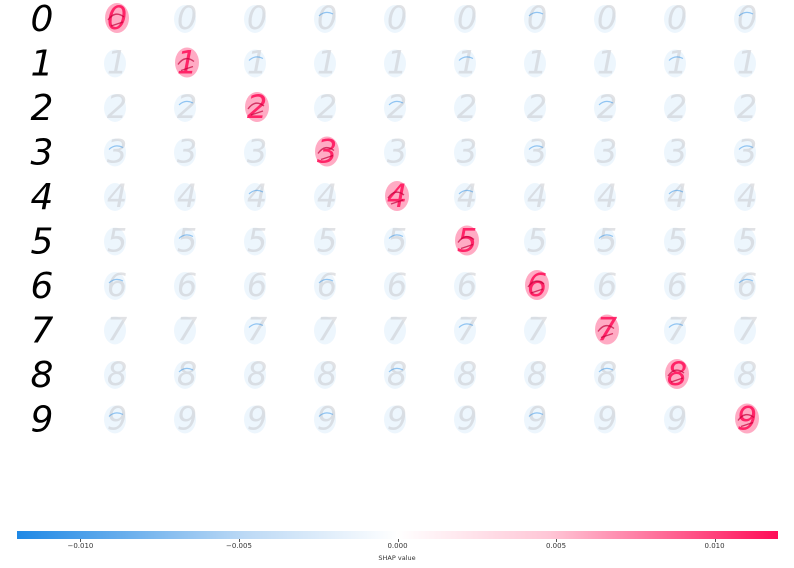 This screenshot has width=794, height=568. I want to click on shap-cell-row0-col0: 0, so click(117, 18).